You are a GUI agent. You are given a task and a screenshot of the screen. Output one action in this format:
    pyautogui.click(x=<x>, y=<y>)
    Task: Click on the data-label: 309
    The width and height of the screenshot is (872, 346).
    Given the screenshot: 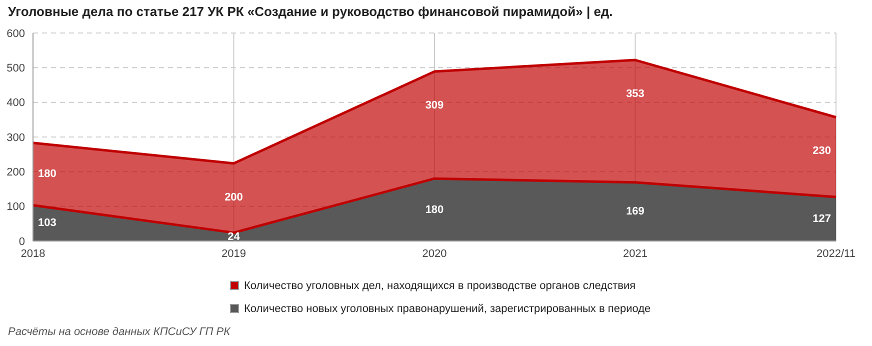 What is the action you would take?
    pyautogui.click(x=434, y=105)
    